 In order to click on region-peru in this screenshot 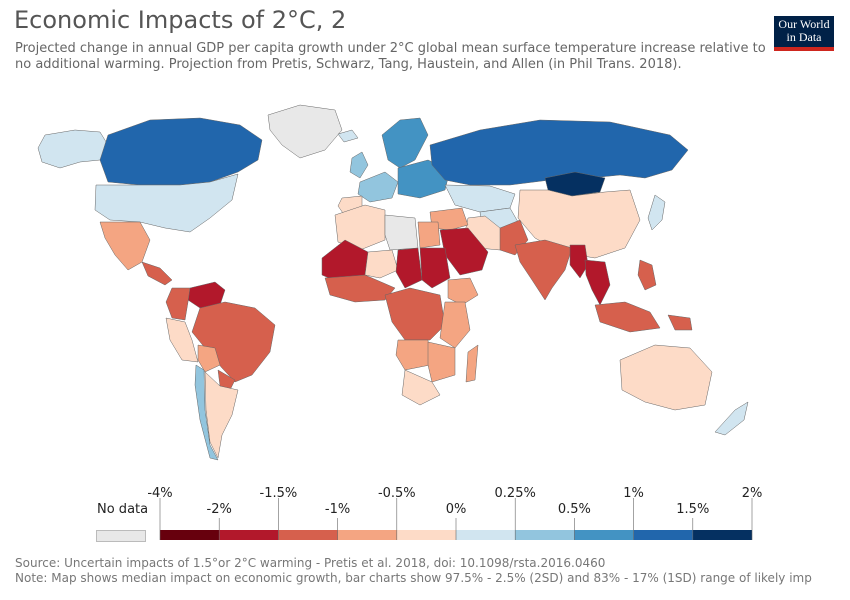, I will do `click(182, 340)`.